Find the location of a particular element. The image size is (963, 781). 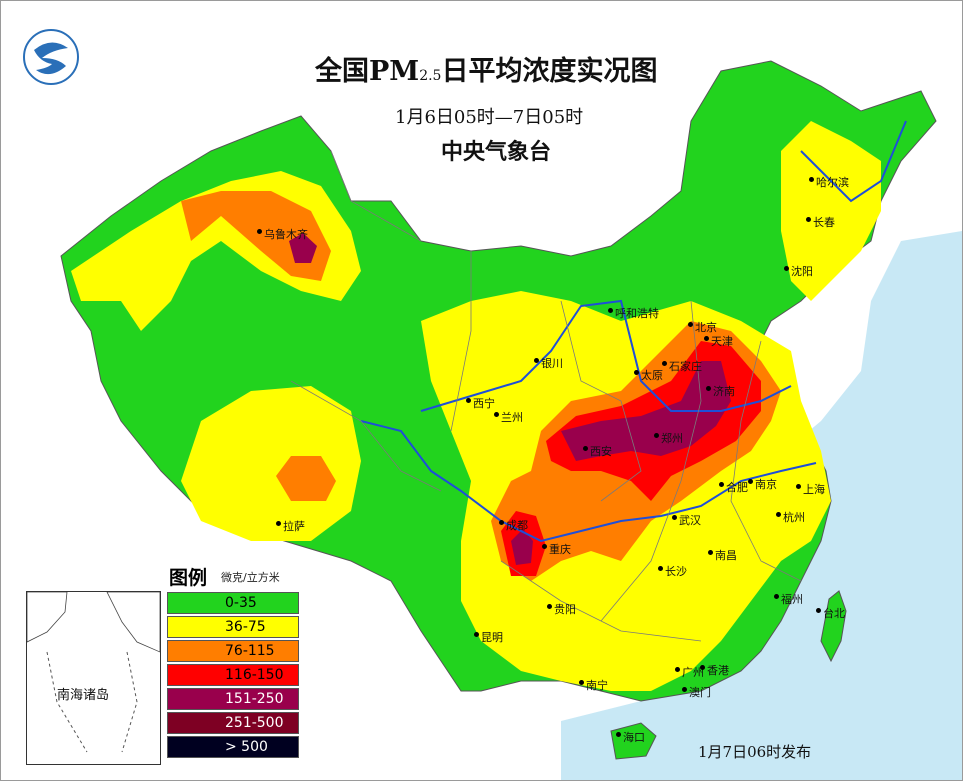

river-yellow is located at coordinates (606, 355).